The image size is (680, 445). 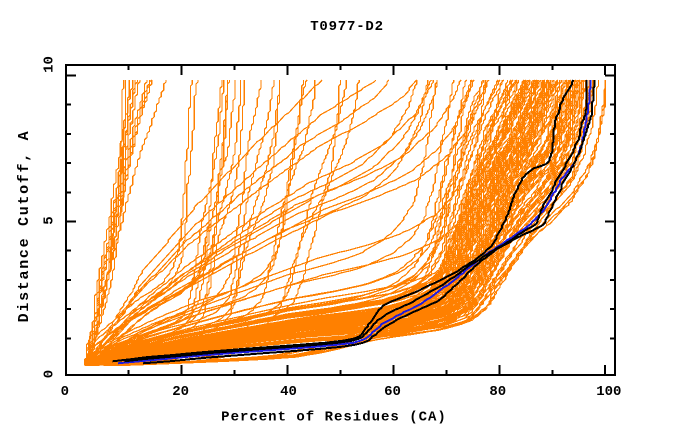 I want to click on svg-text: Percent of Residues (CA), so click(x=334, y=418).